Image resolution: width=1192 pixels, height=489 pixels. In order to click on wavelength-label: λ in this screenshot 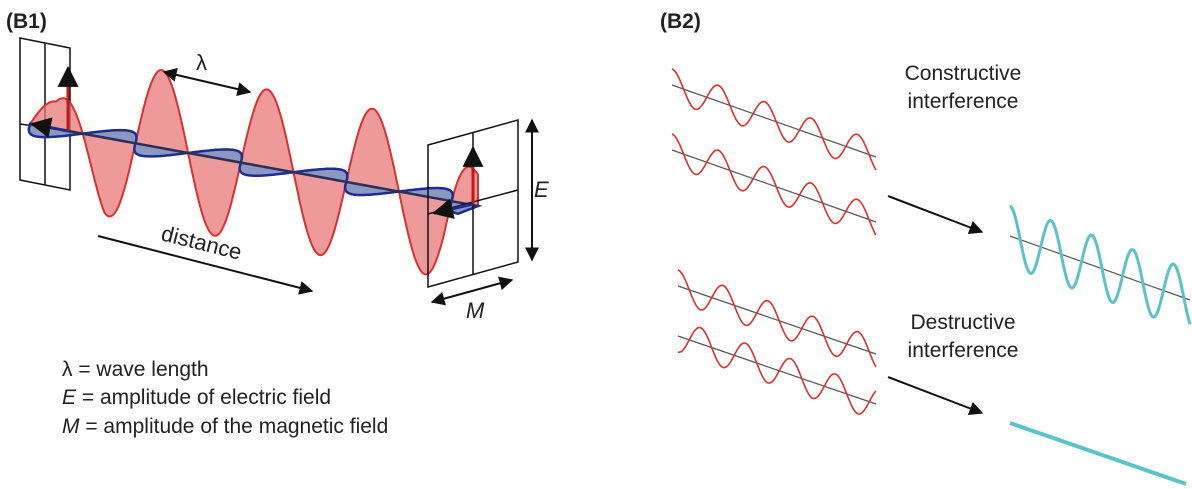, I will do `click(201, 62)`.